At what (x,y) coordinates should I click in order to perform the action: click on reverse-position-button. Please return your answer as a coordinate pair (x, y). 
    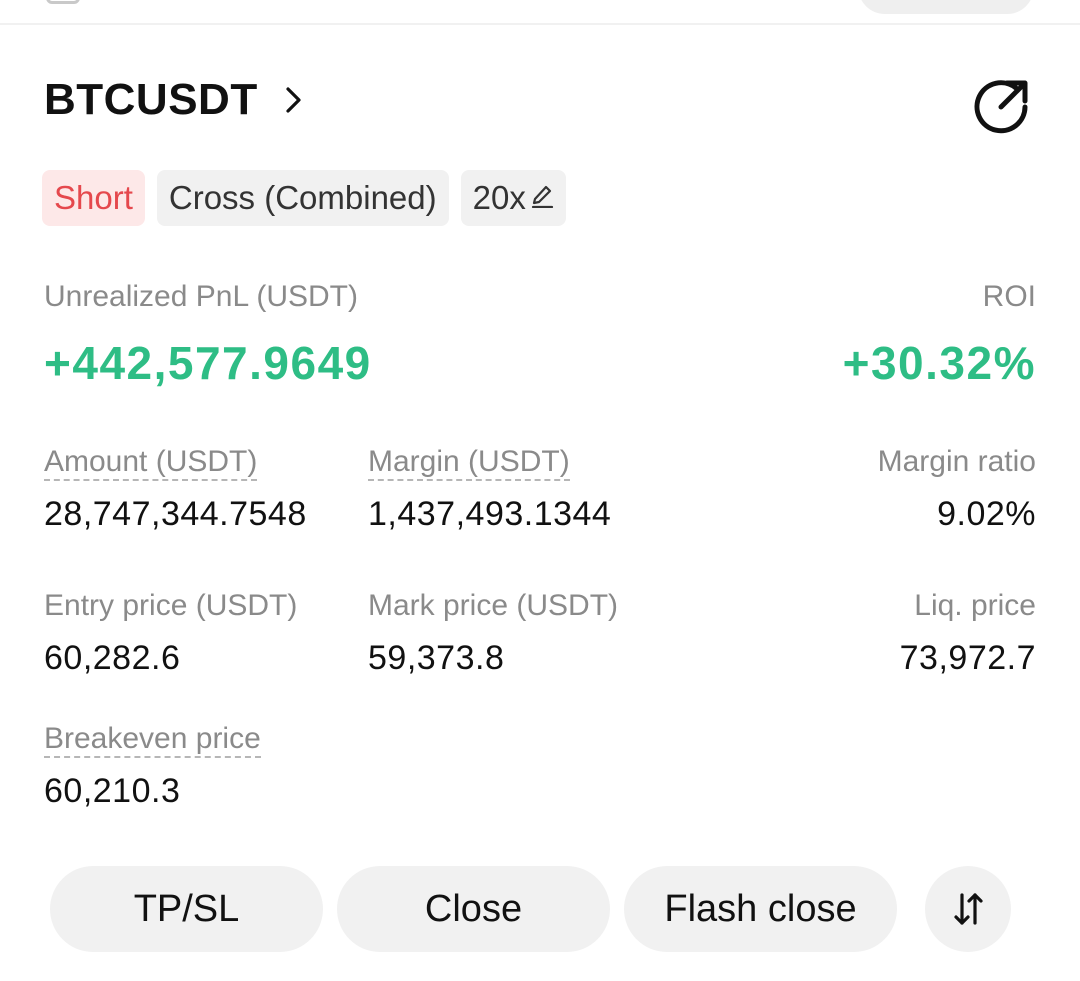
    Looking at the image, I should click on (968, 909).